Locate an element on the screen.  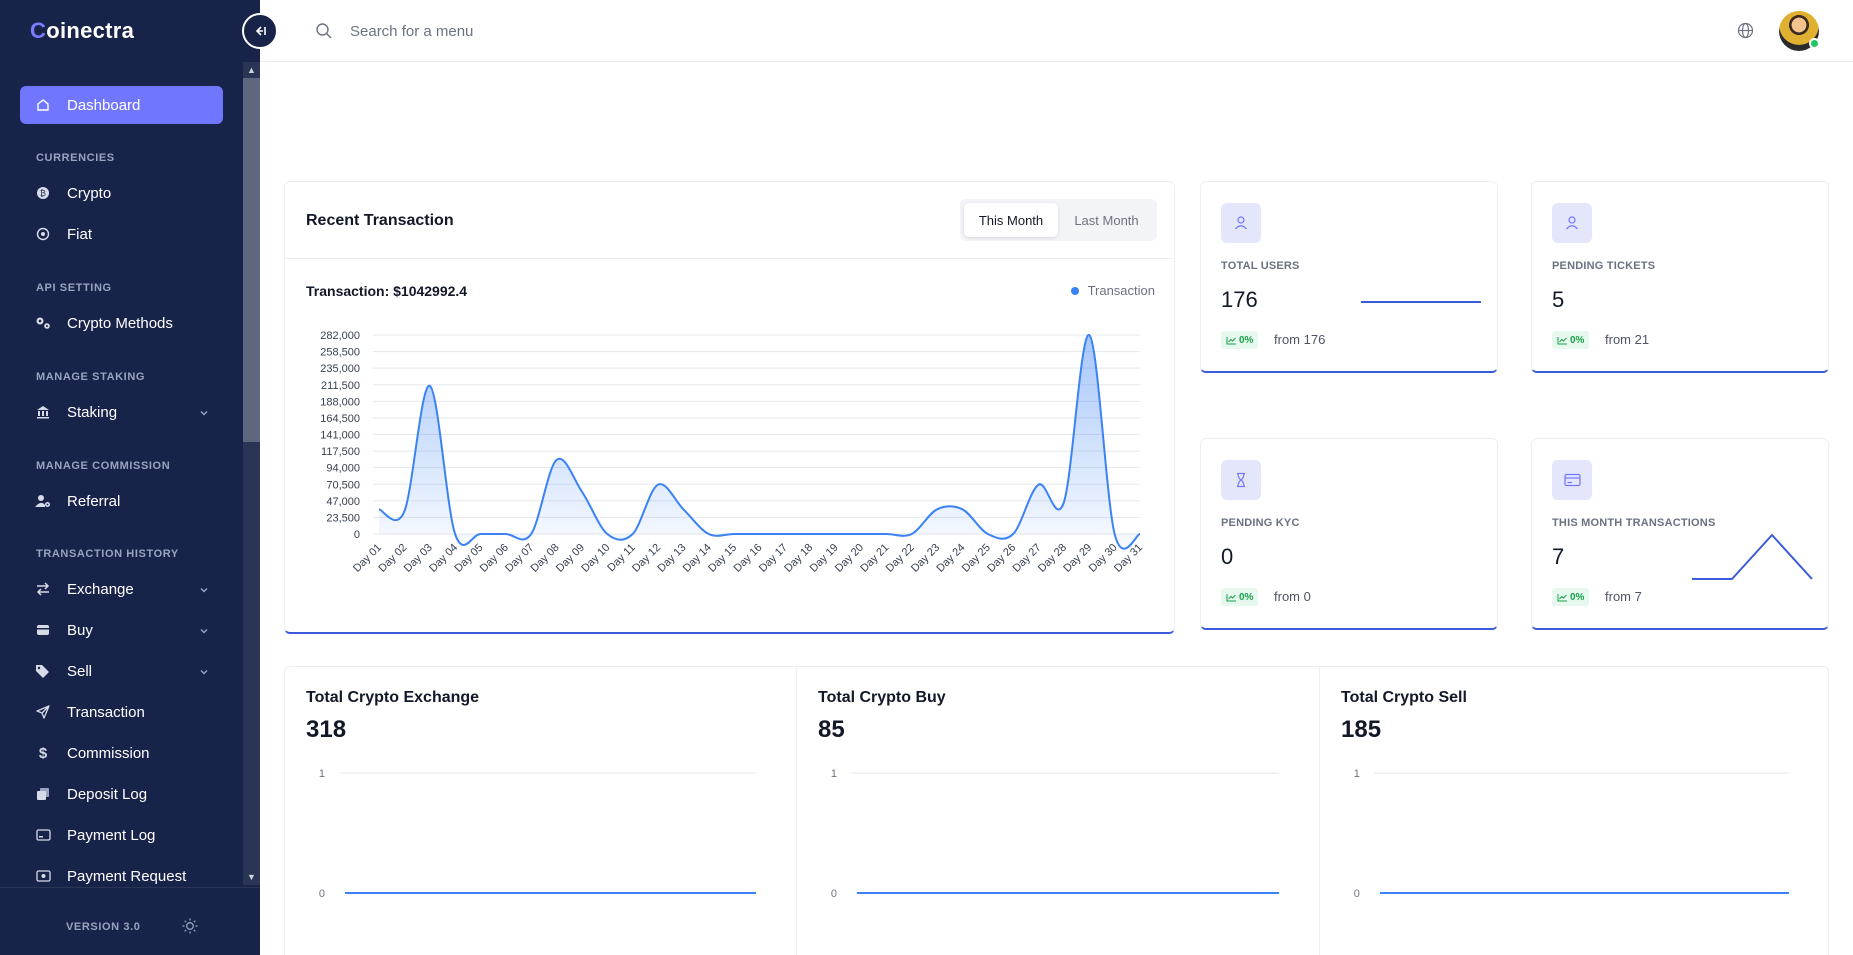
panel-title: Total Crypto Buy is located at coordinates (882, 697).